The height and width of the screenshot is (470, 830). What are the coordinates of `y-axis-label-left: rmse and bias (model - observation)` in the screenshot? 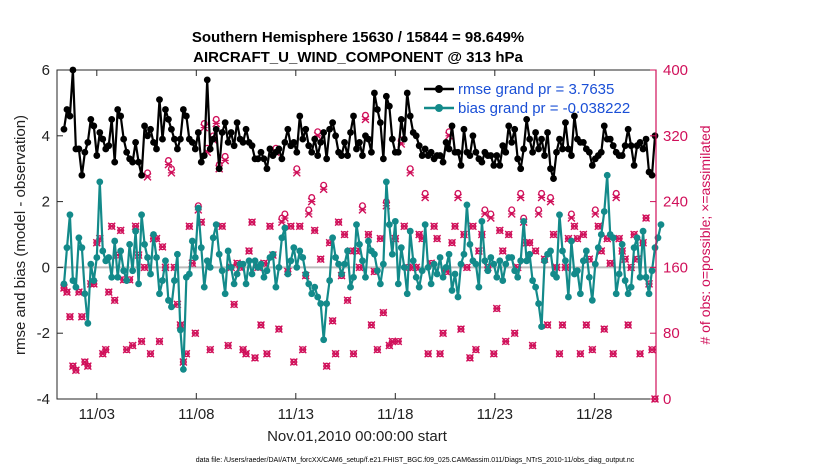 It's located at (20, 235).